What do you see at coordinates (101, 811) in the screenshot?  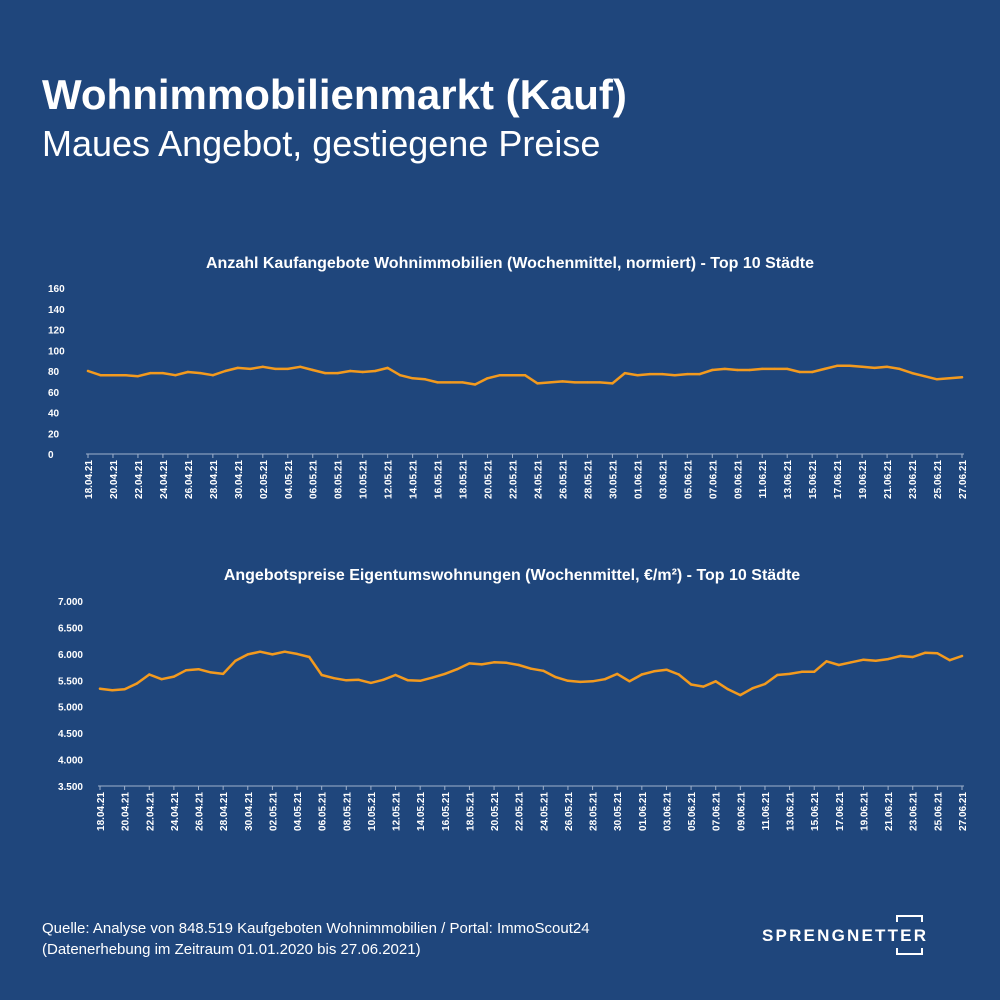 I see `x-tick-label: 18.04.21` at bounding box center [101, 811].